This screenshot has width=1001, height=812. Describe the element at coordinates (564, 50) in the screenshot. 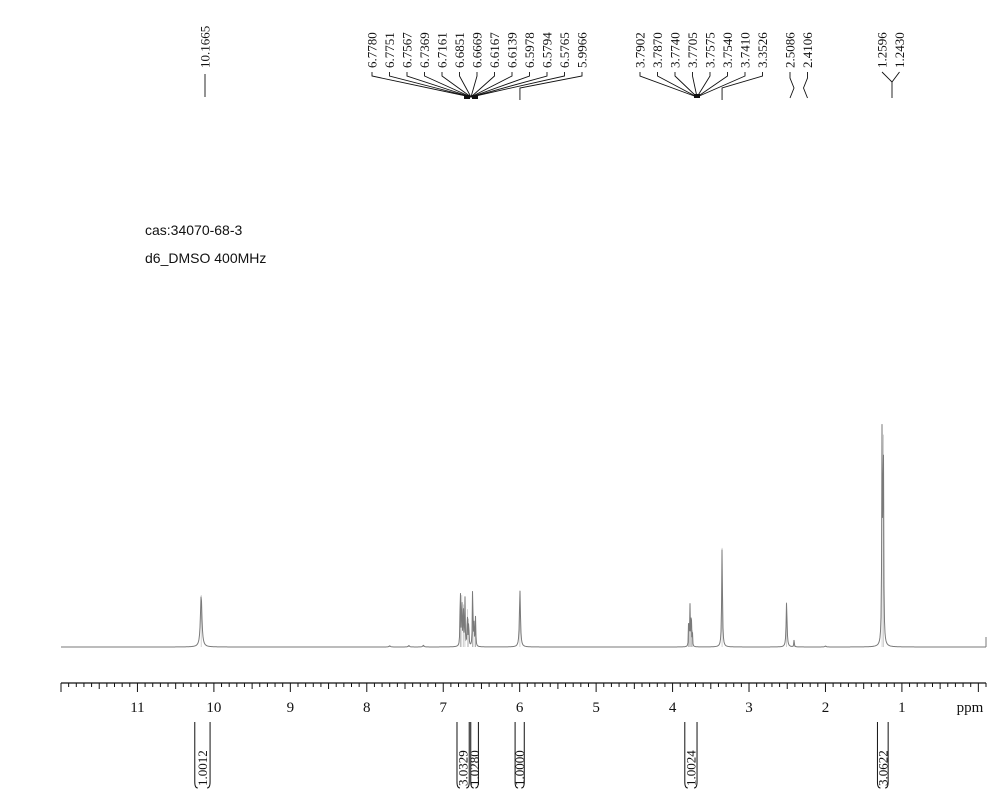

I see `peak-label: 6.5765` at that location.